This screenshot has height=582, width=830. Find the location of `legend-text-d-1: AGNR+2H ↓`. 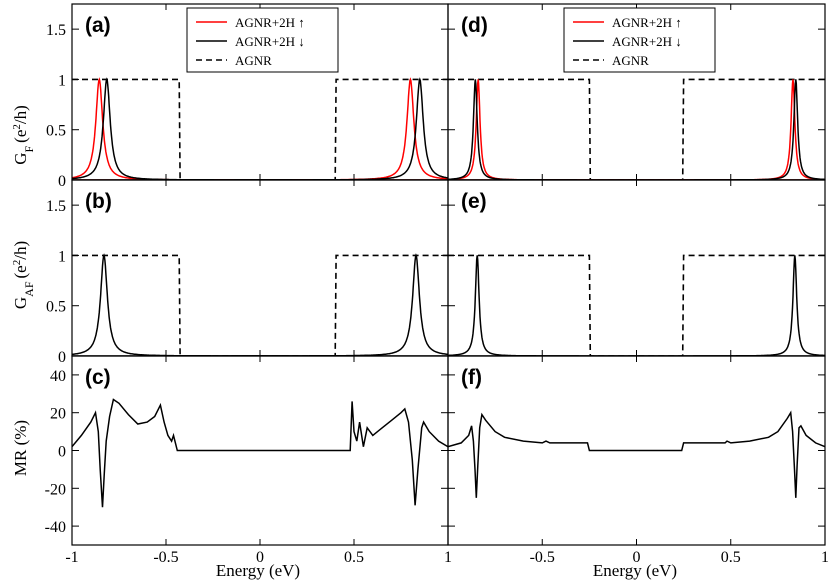

legend-text-d-1: AGNR+2H ↓ is located at coordinates (647, 41).